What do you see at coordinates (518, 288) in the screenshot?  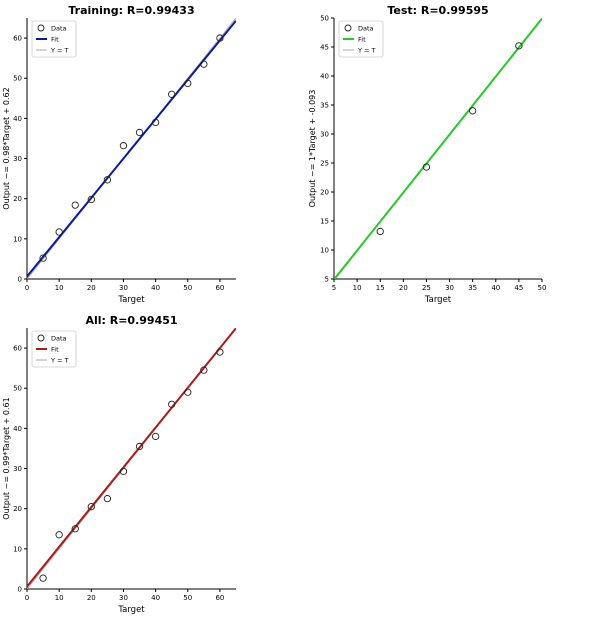 I see `x-tick-label: 45` at bounding box center [518, 288].